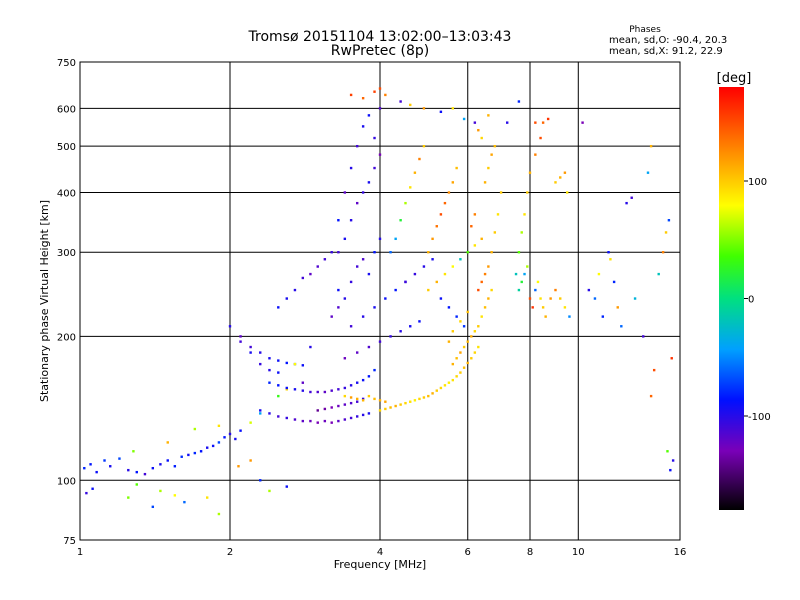 This screenshot has height=600, width=800. I want to click on y-tick-label: 75, so click(69, 541).